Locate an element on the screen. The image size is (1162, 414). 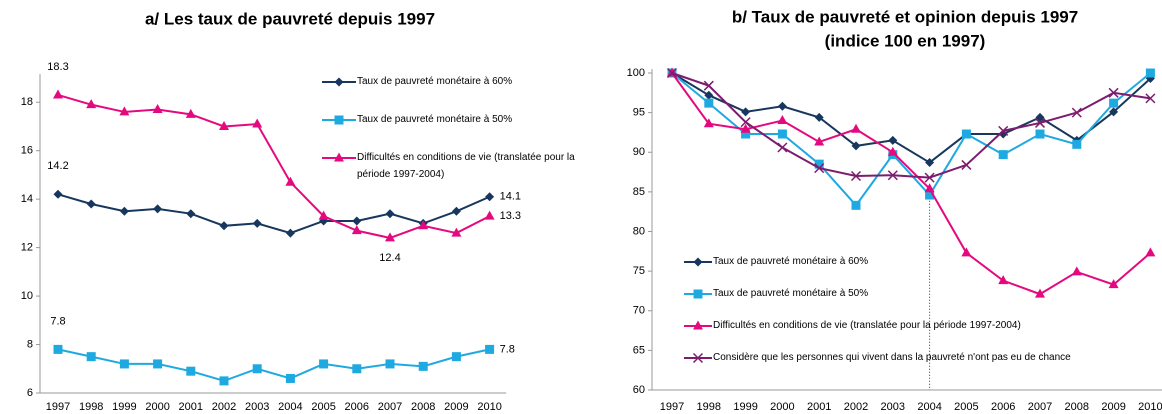
y-tick-label: 60 is located at coordinates (639, 390).